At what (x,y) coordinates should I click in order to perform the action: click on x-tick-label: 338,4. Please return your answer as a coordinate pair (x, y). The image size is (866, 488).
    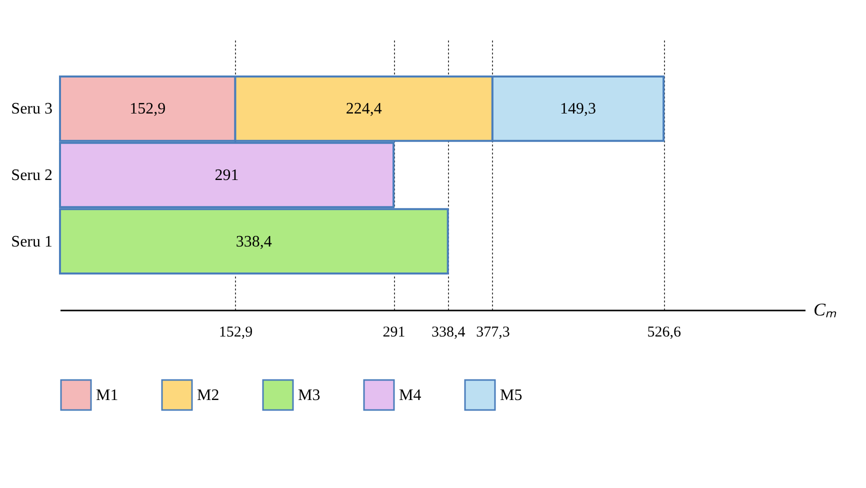
    Looking at the image, I should click on (448, 332).